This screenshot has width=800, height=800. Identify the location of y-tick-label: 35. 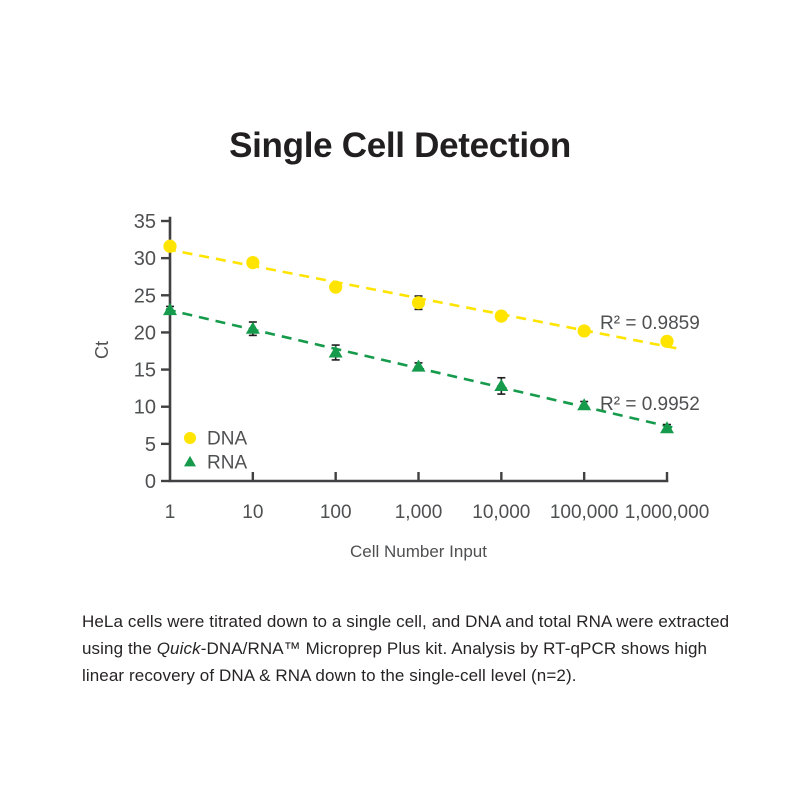
(145, 222).